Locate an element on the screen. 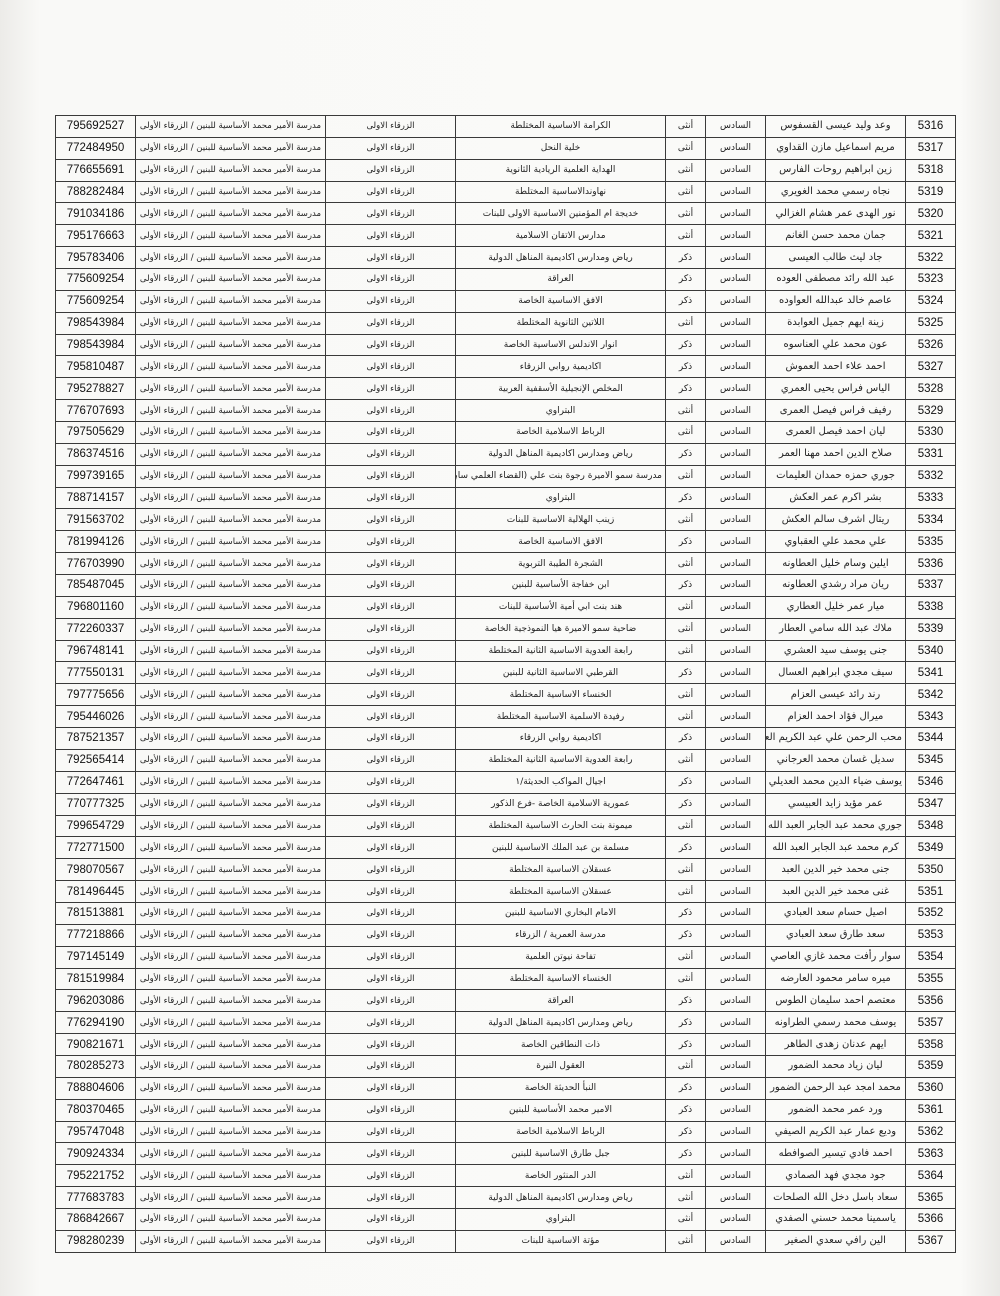 The height and width of the screenshot is (1296, 1000). school-cell: الافق الاساسية الخاصة is located at coordinates (560, 542).